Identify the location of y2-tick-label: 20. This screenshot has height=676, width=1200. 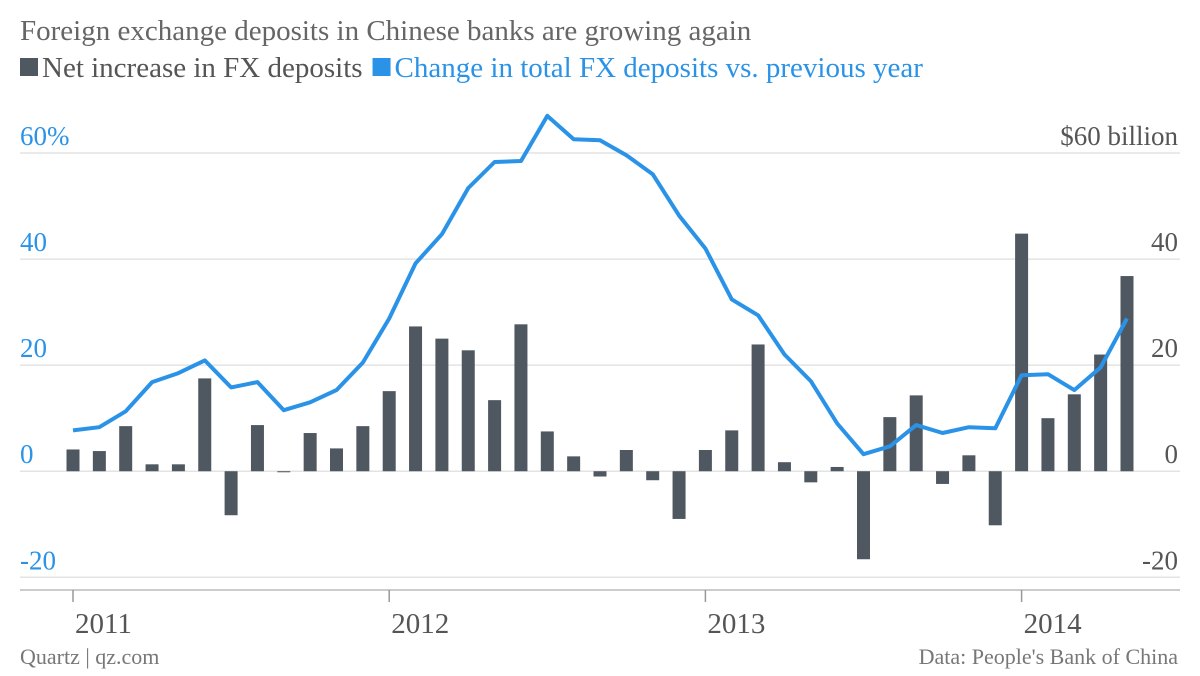
(1164, 348).